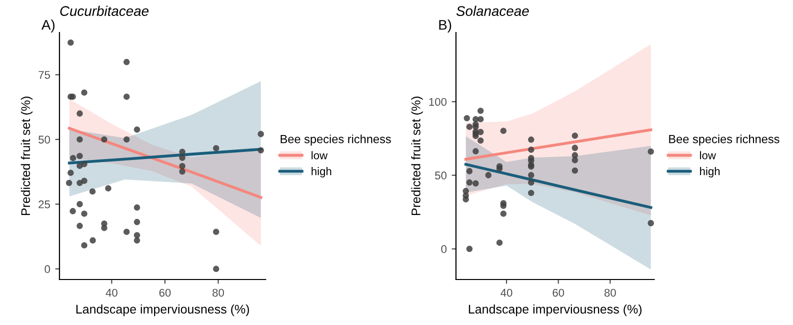  Describe the element at coordinates (44, 204) in the screenshot. I see `y-tick-label: 25` at that location.